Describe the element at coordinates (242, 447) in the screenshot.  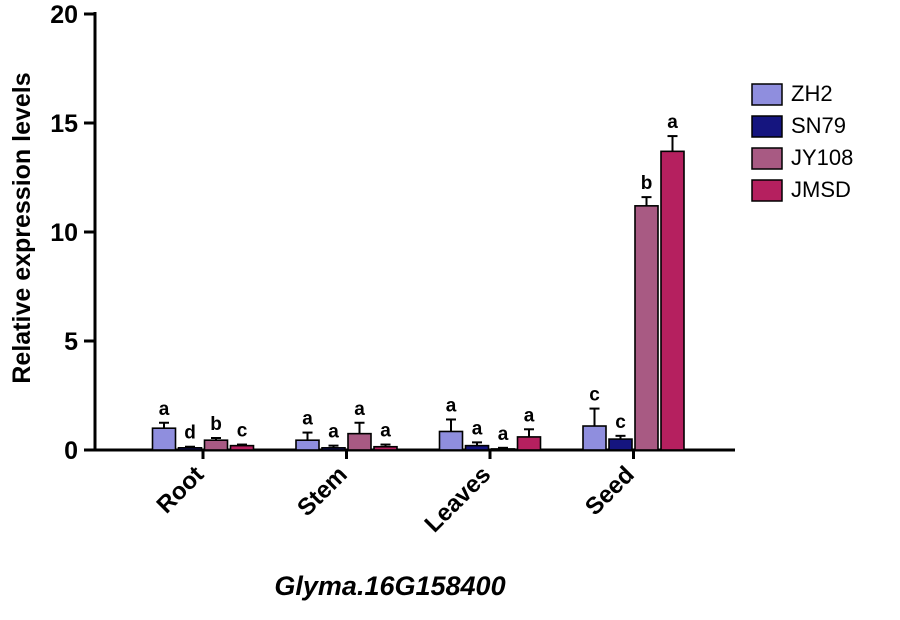
I see `bar-JMSD-root` at that location.